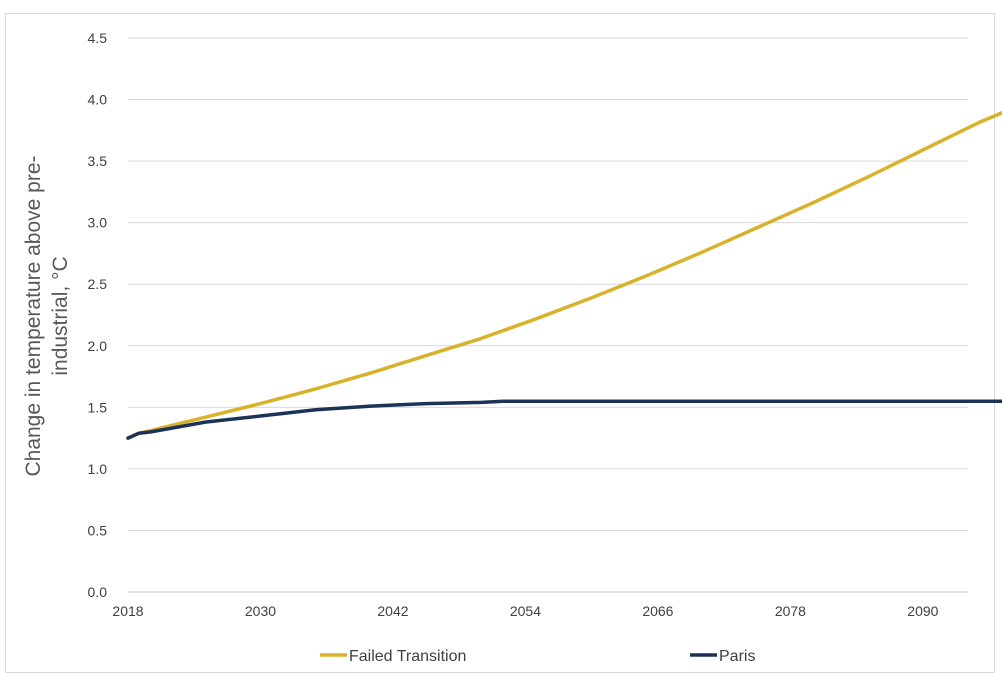 This screenshot has height=673, width=1002. I want to click on y-tick-label: 3.0, so click(98, 223).